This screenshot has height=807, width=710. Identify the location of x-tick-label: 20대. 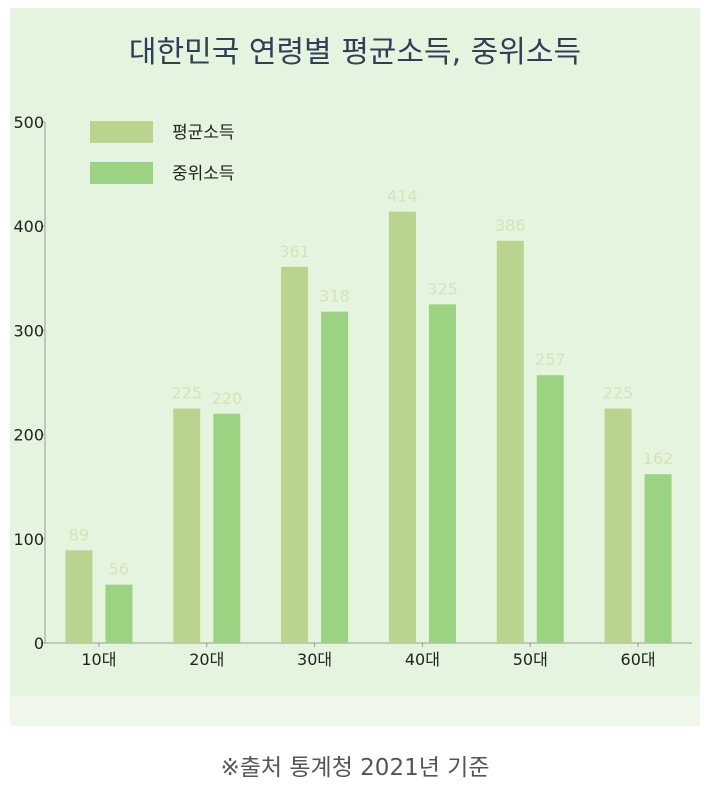
(206, 659).